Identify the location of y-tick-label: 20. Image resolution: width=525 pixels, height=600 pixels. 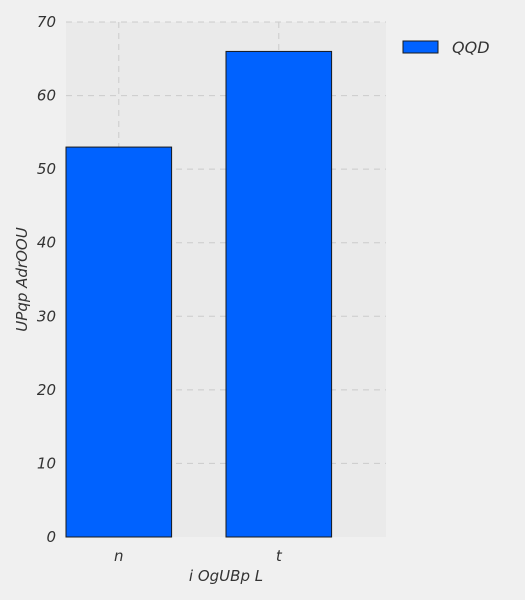
(46, 390).